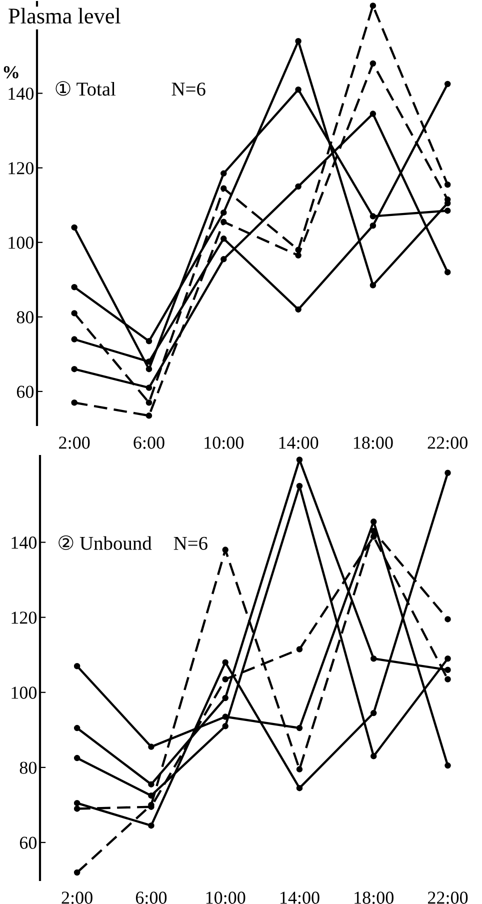  Describe the element at coordinates (11, 72) in the screenshot. I see `y-axis-title: %` at that location.